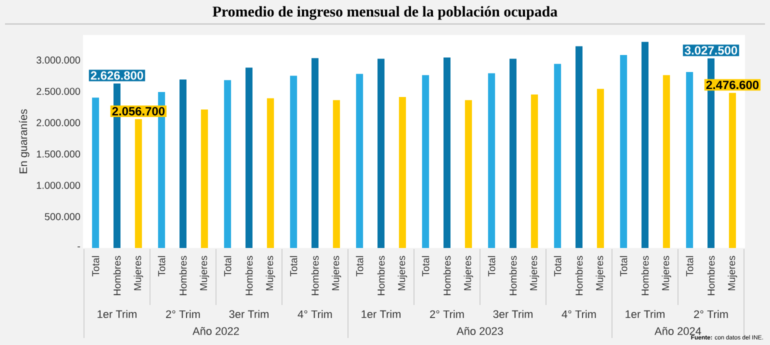 The height and width of the screenshot is (345, 770). I want to click on y-tick-label: 2.500.000, so click(58, 91).